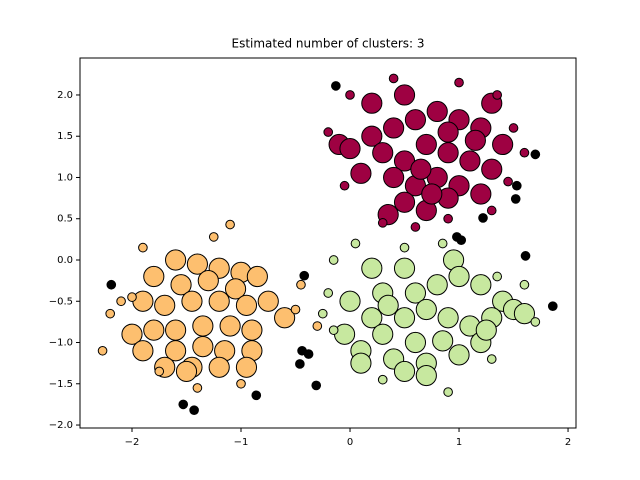  I want to click on y-tick-label: 1.0, so click(65, 177).